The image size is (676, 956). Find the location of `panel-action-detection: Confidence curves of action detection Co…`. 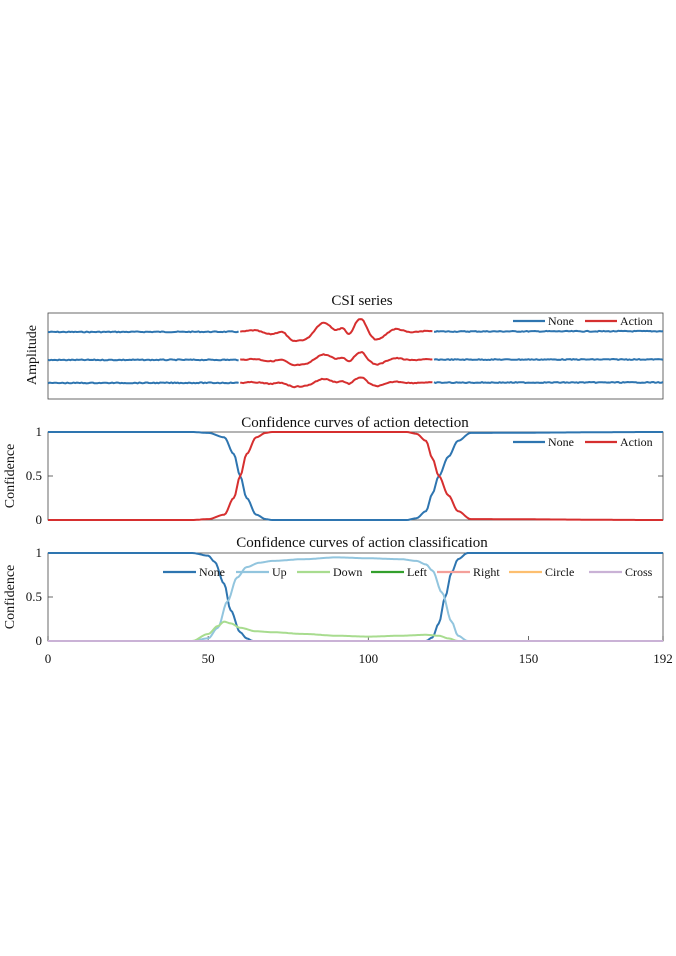

panel-action-detection: Confidence curves of action detection Co… is located at coordinates (333, 471).